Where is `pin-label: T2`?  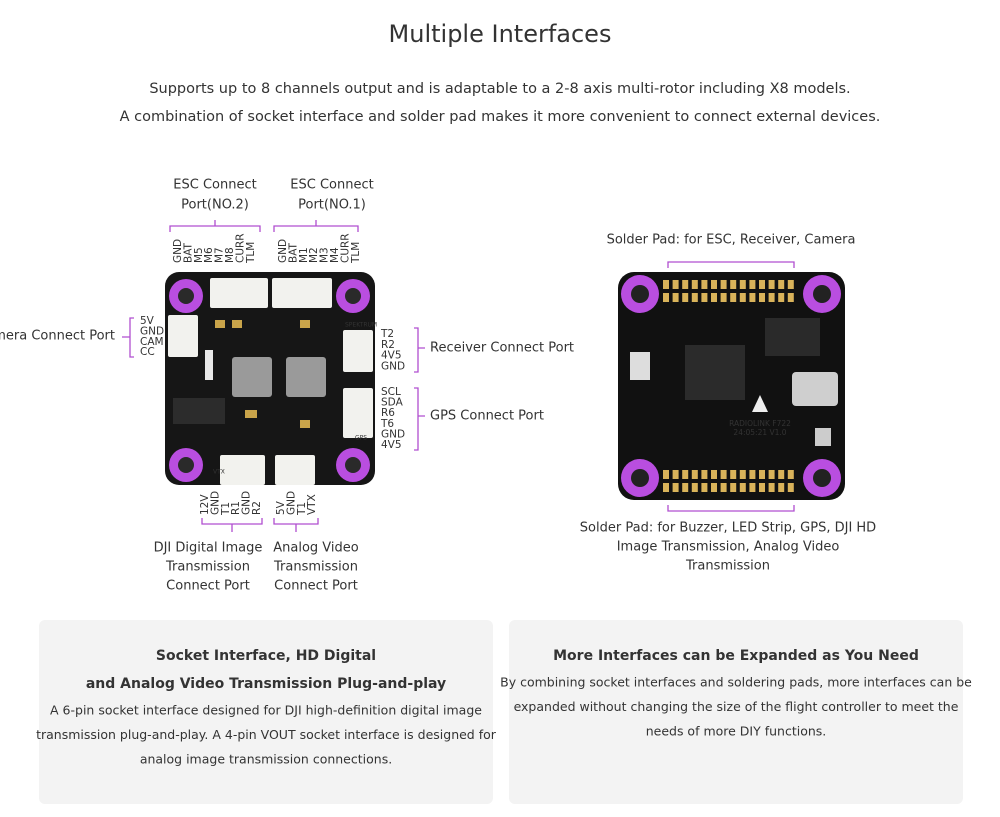
pin-label: T2 is located at coordinates (387, 334).